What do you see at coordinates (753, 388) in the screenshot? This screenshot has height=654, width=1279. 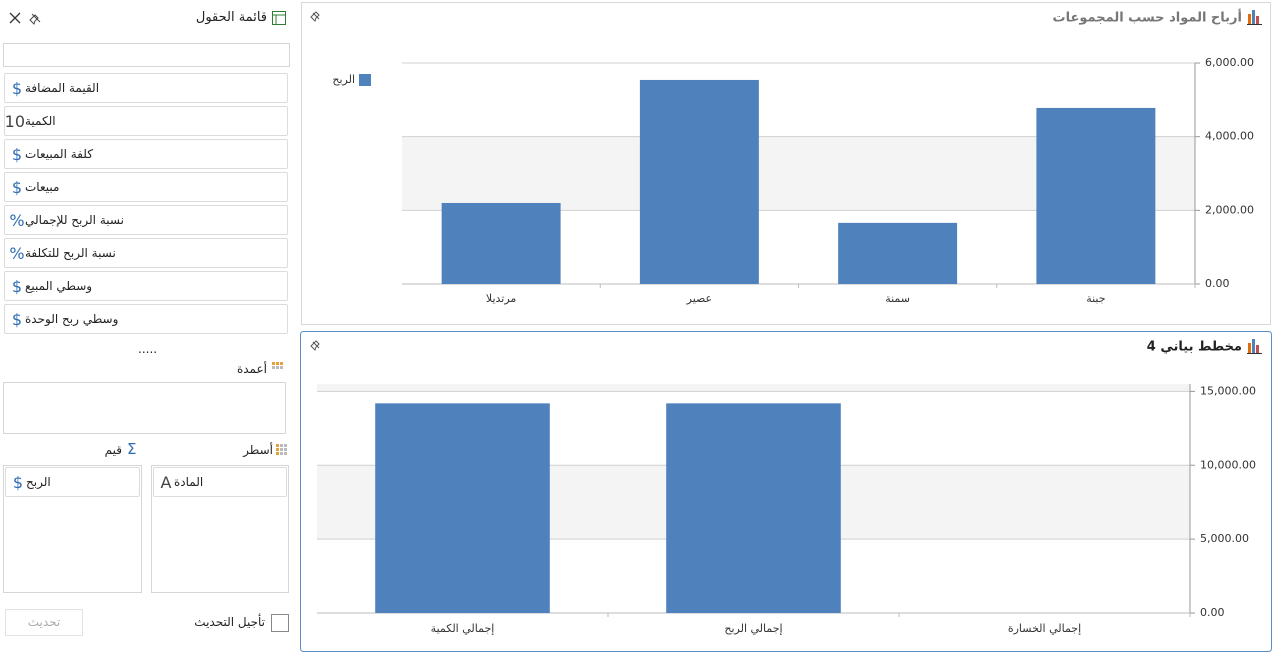 I see `grid-band` at bounding box center [753, 388].